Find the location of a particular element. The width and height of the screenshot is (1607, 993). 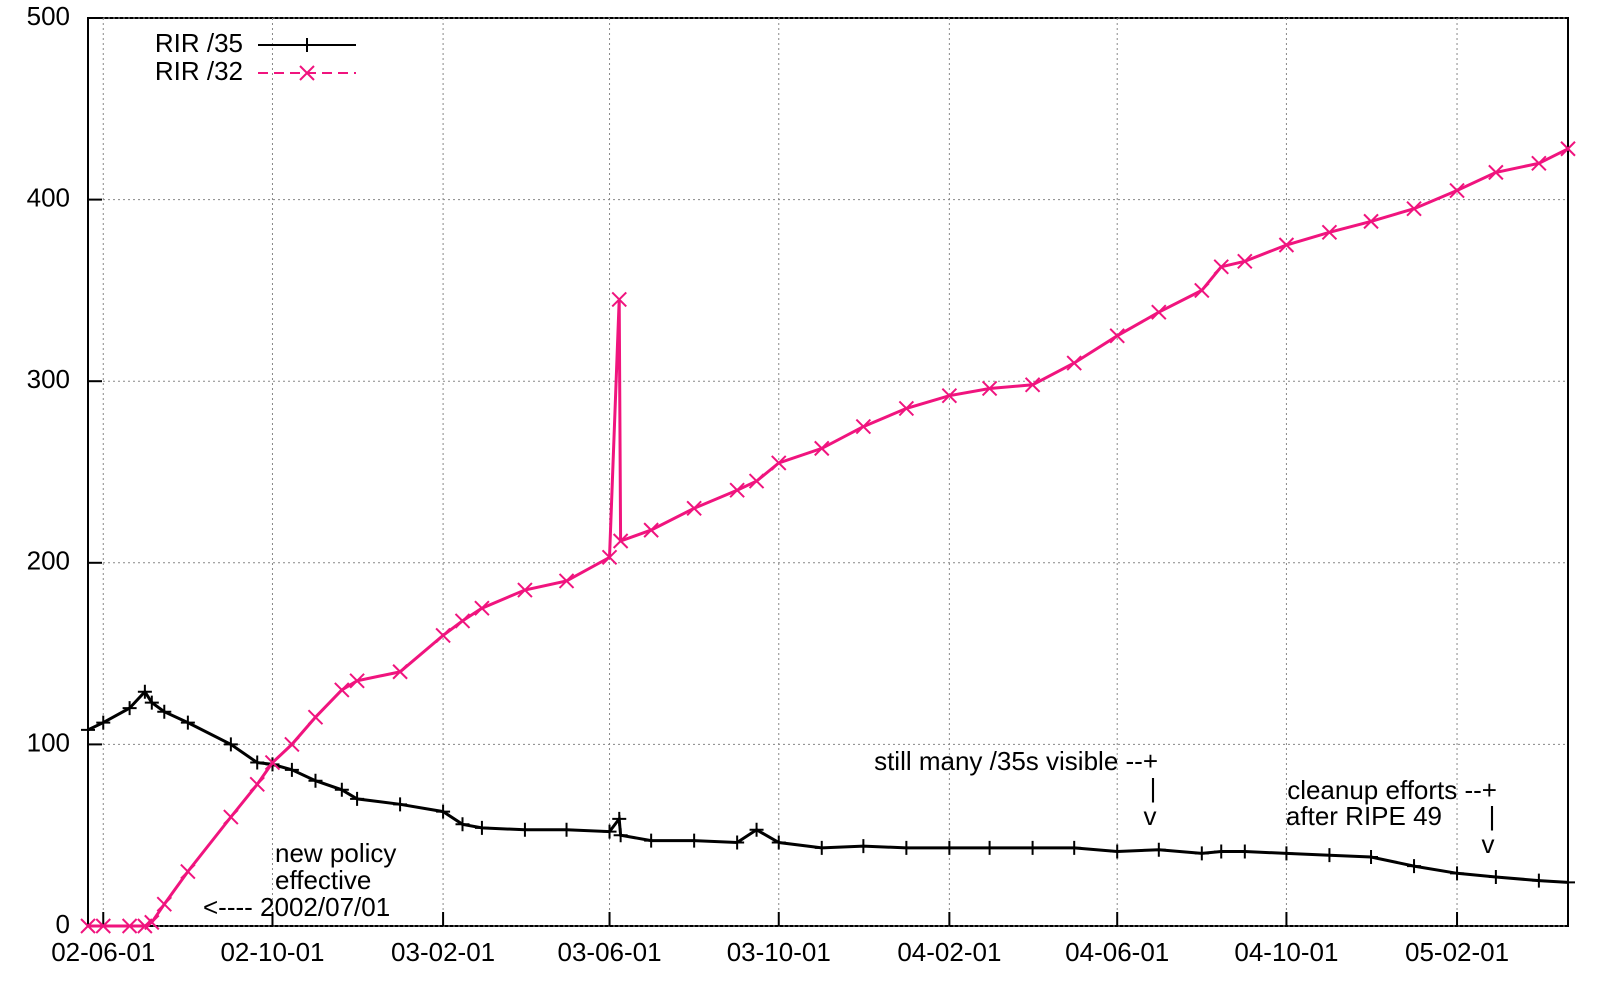

x-tick-label: 04-10-01 is located at coordinates (1286, 952).